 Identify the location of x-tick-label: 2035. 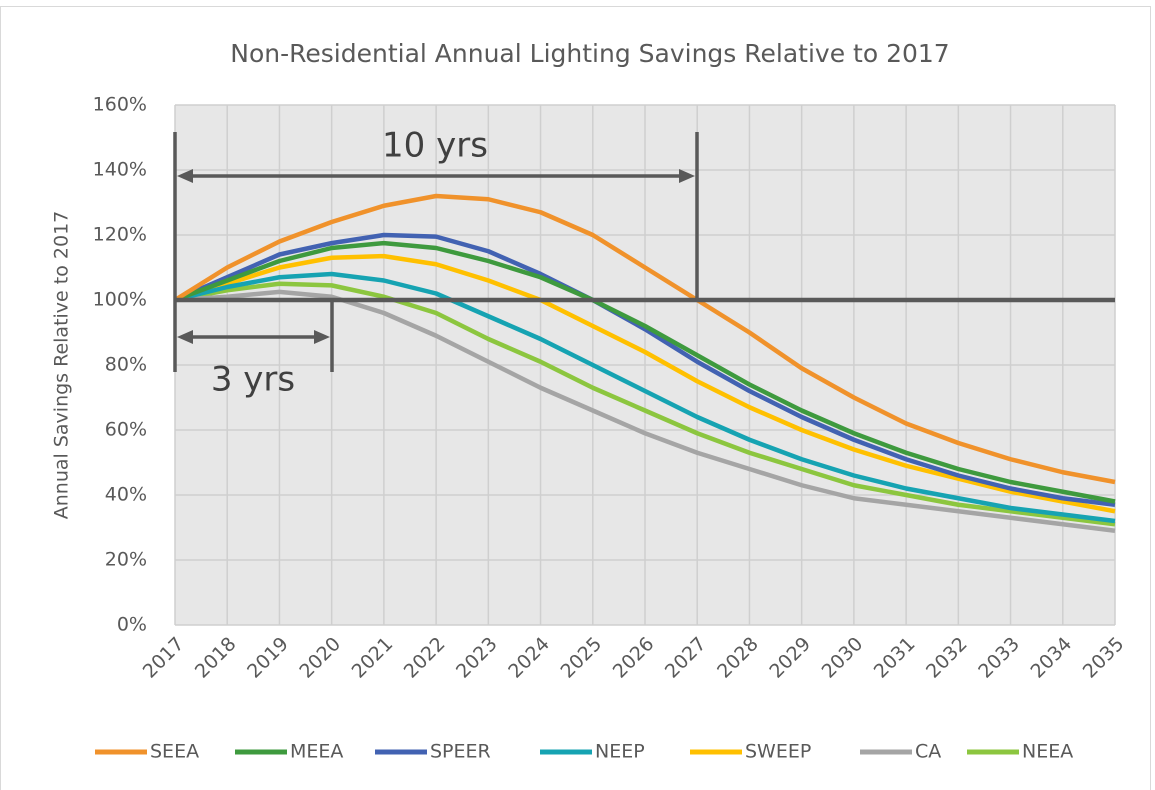
(1104, 658).